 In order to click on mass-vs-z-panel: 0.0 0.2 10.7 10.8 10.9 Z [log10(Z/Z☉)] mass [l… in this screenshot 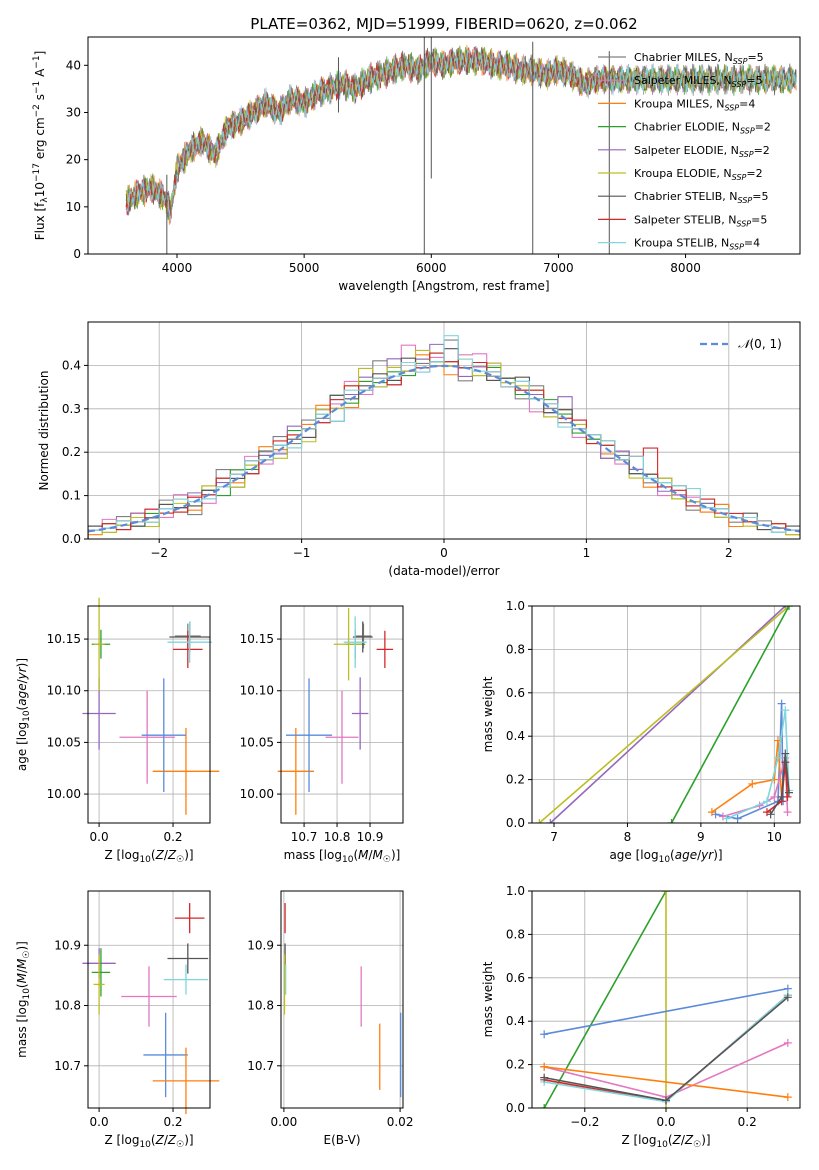, I will do `click(117, 1020)`.